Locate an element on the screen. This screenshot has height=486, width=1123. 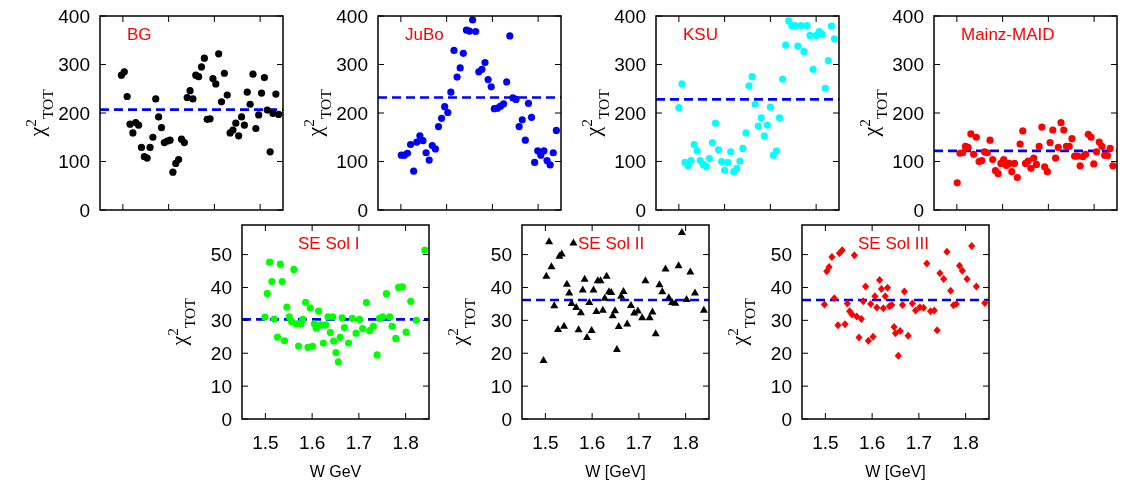
text: JuBo is located at coordinates (424, 34).